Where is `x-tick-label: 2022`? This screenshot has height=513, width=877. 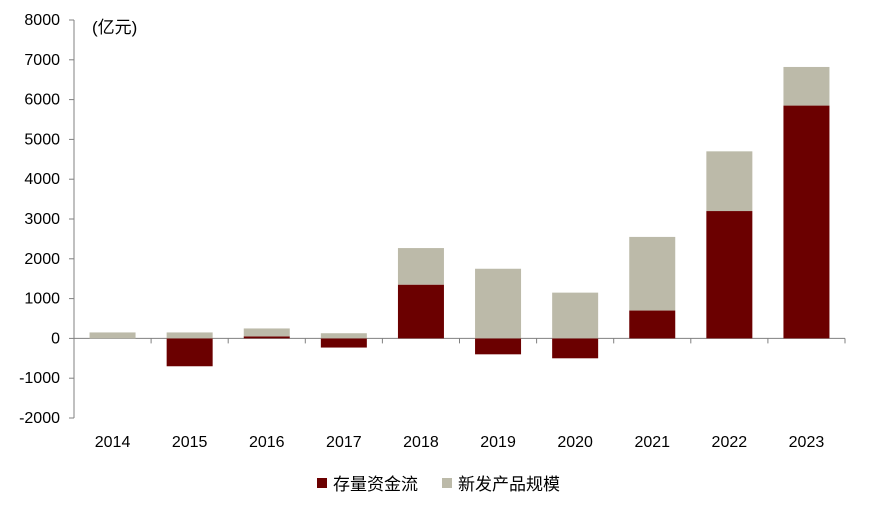 x-tick-label: 2022 is located at coordinates (730, 442).